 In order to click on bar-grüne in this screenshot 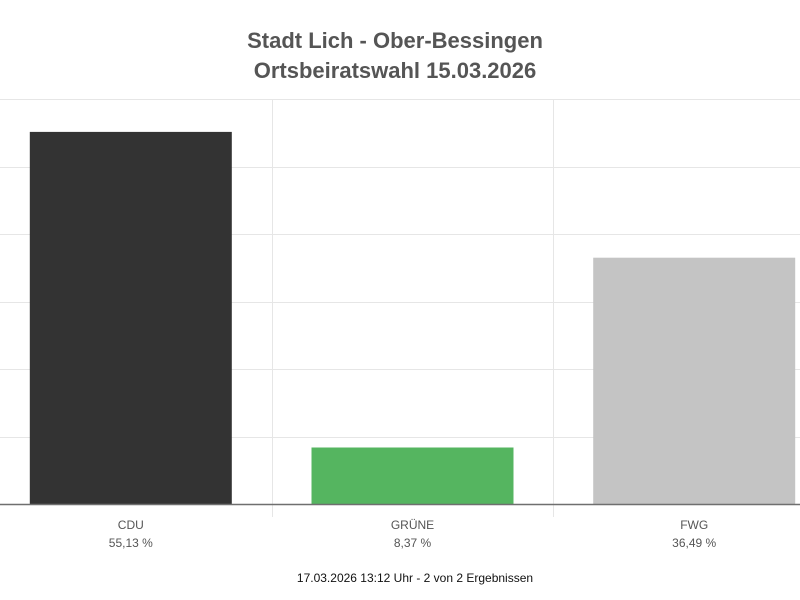, I will do `click(412, 475)`.